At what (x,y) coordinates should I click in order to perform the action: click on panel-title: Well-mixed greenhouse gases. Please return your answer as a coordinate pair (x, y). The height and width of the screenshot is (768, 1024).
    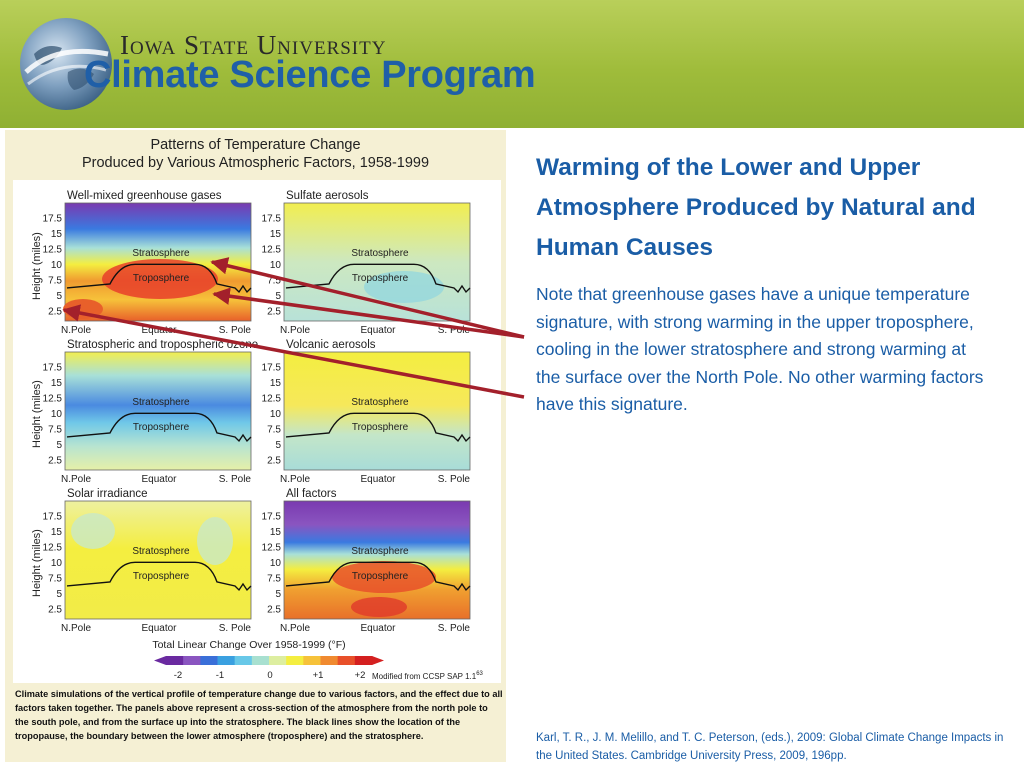
    Looking at the image, I should click on (144, 196).